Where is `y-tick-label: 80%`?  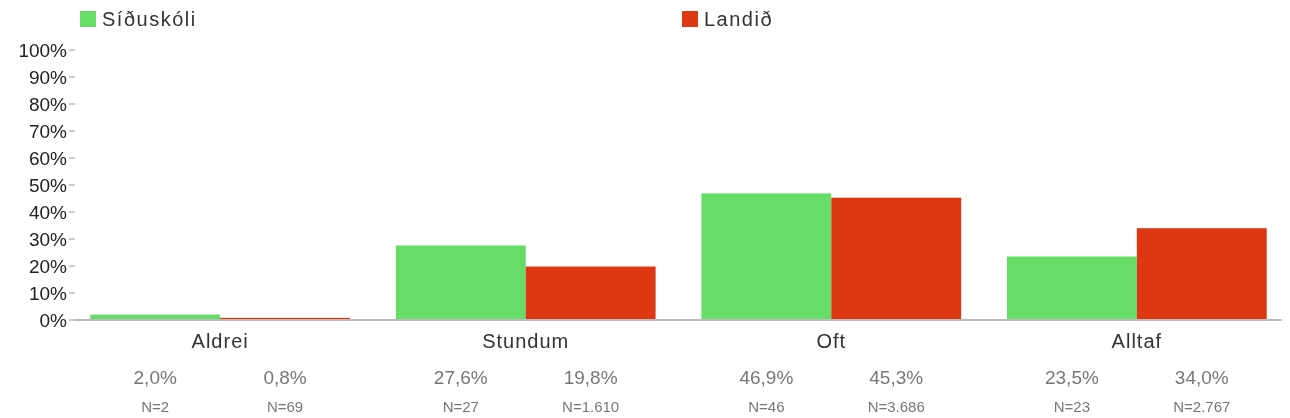 y-tick-label: 80% is located at coordinates (48, 104).